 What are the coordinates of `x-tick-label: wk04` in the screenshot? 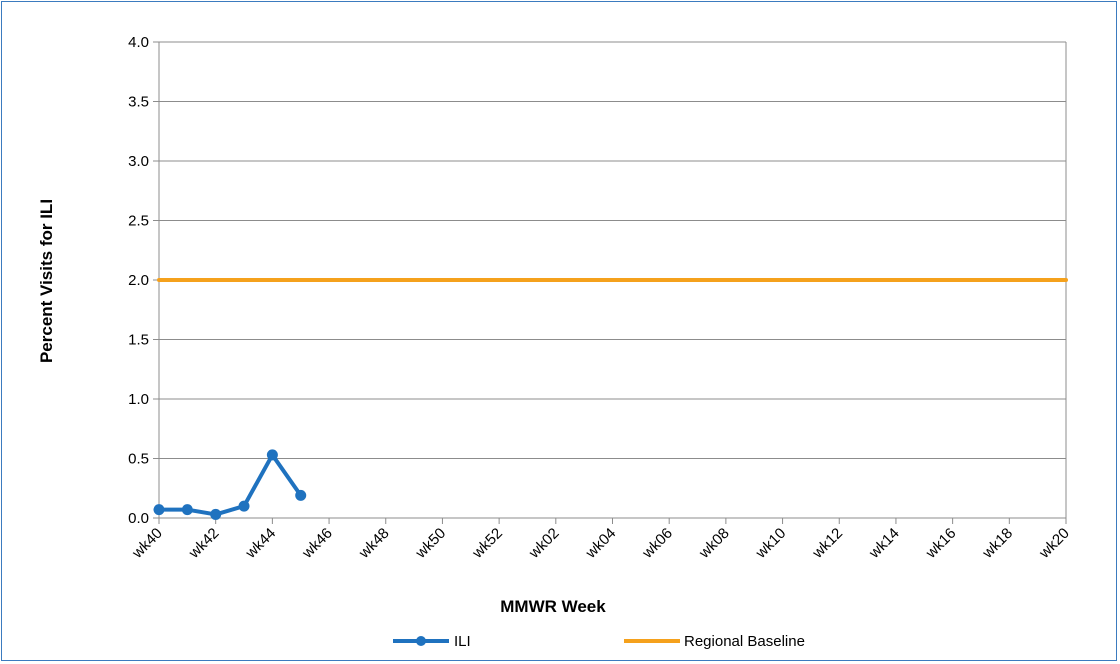 It's located at (600, 543).